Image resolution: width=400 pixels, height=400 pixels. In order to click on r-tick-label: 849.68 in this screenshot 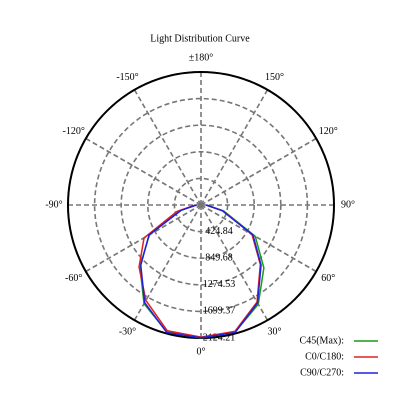, I will do `click(219, 257)`.